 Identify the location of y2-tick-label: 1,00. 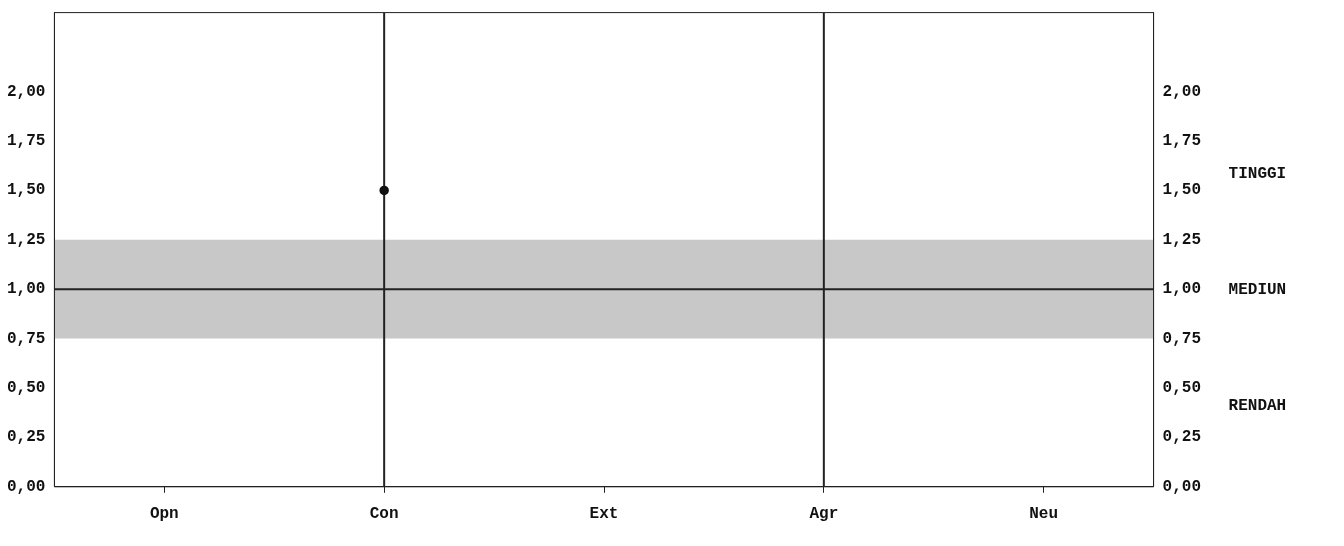
(1181, 289).